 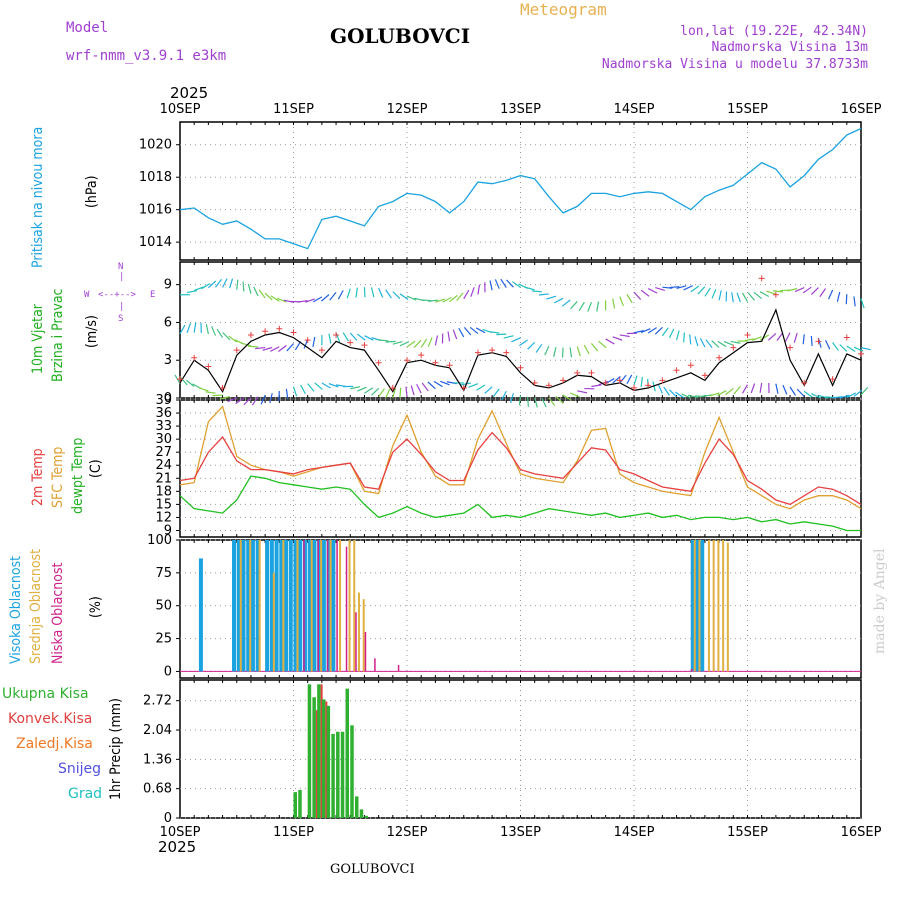 What do you see at coordinates (163, 478) in the screenshot?
I see `y-tick-label: 21` at bounding box center [163, 478].